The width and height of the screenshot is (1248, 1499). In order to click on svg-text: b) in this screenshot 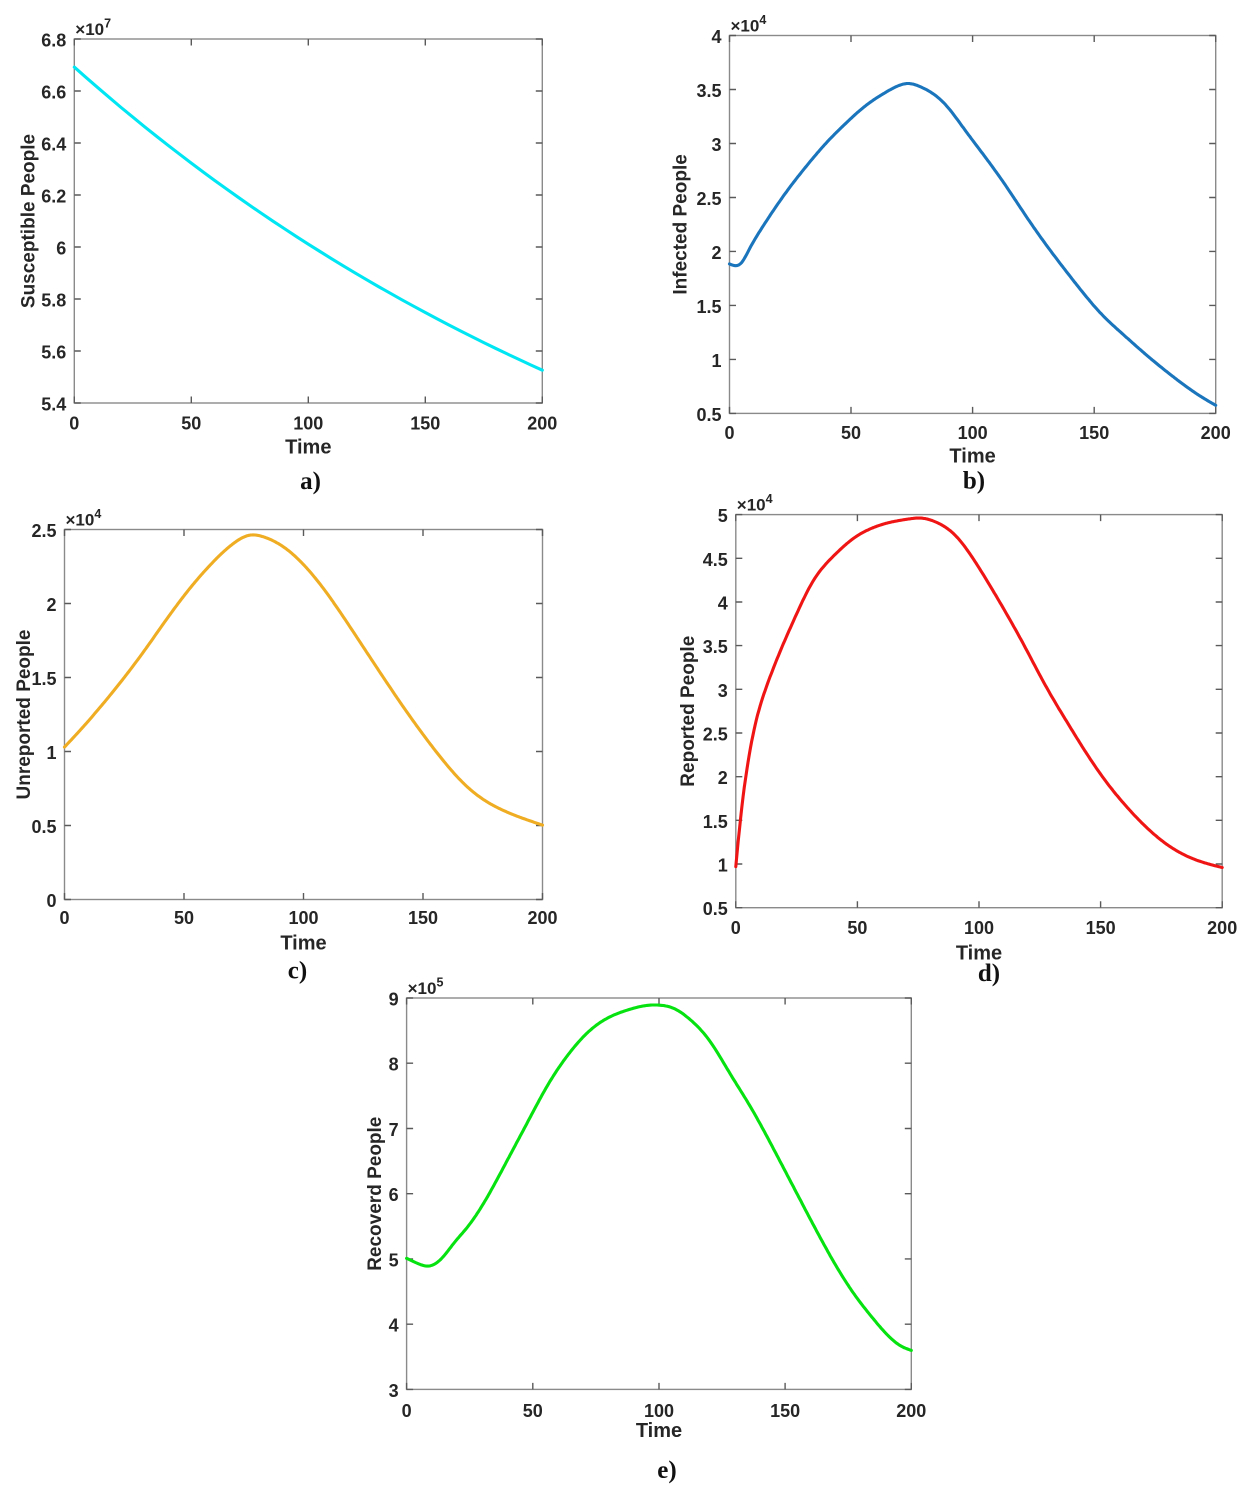, I will do `click(974, 481)`.